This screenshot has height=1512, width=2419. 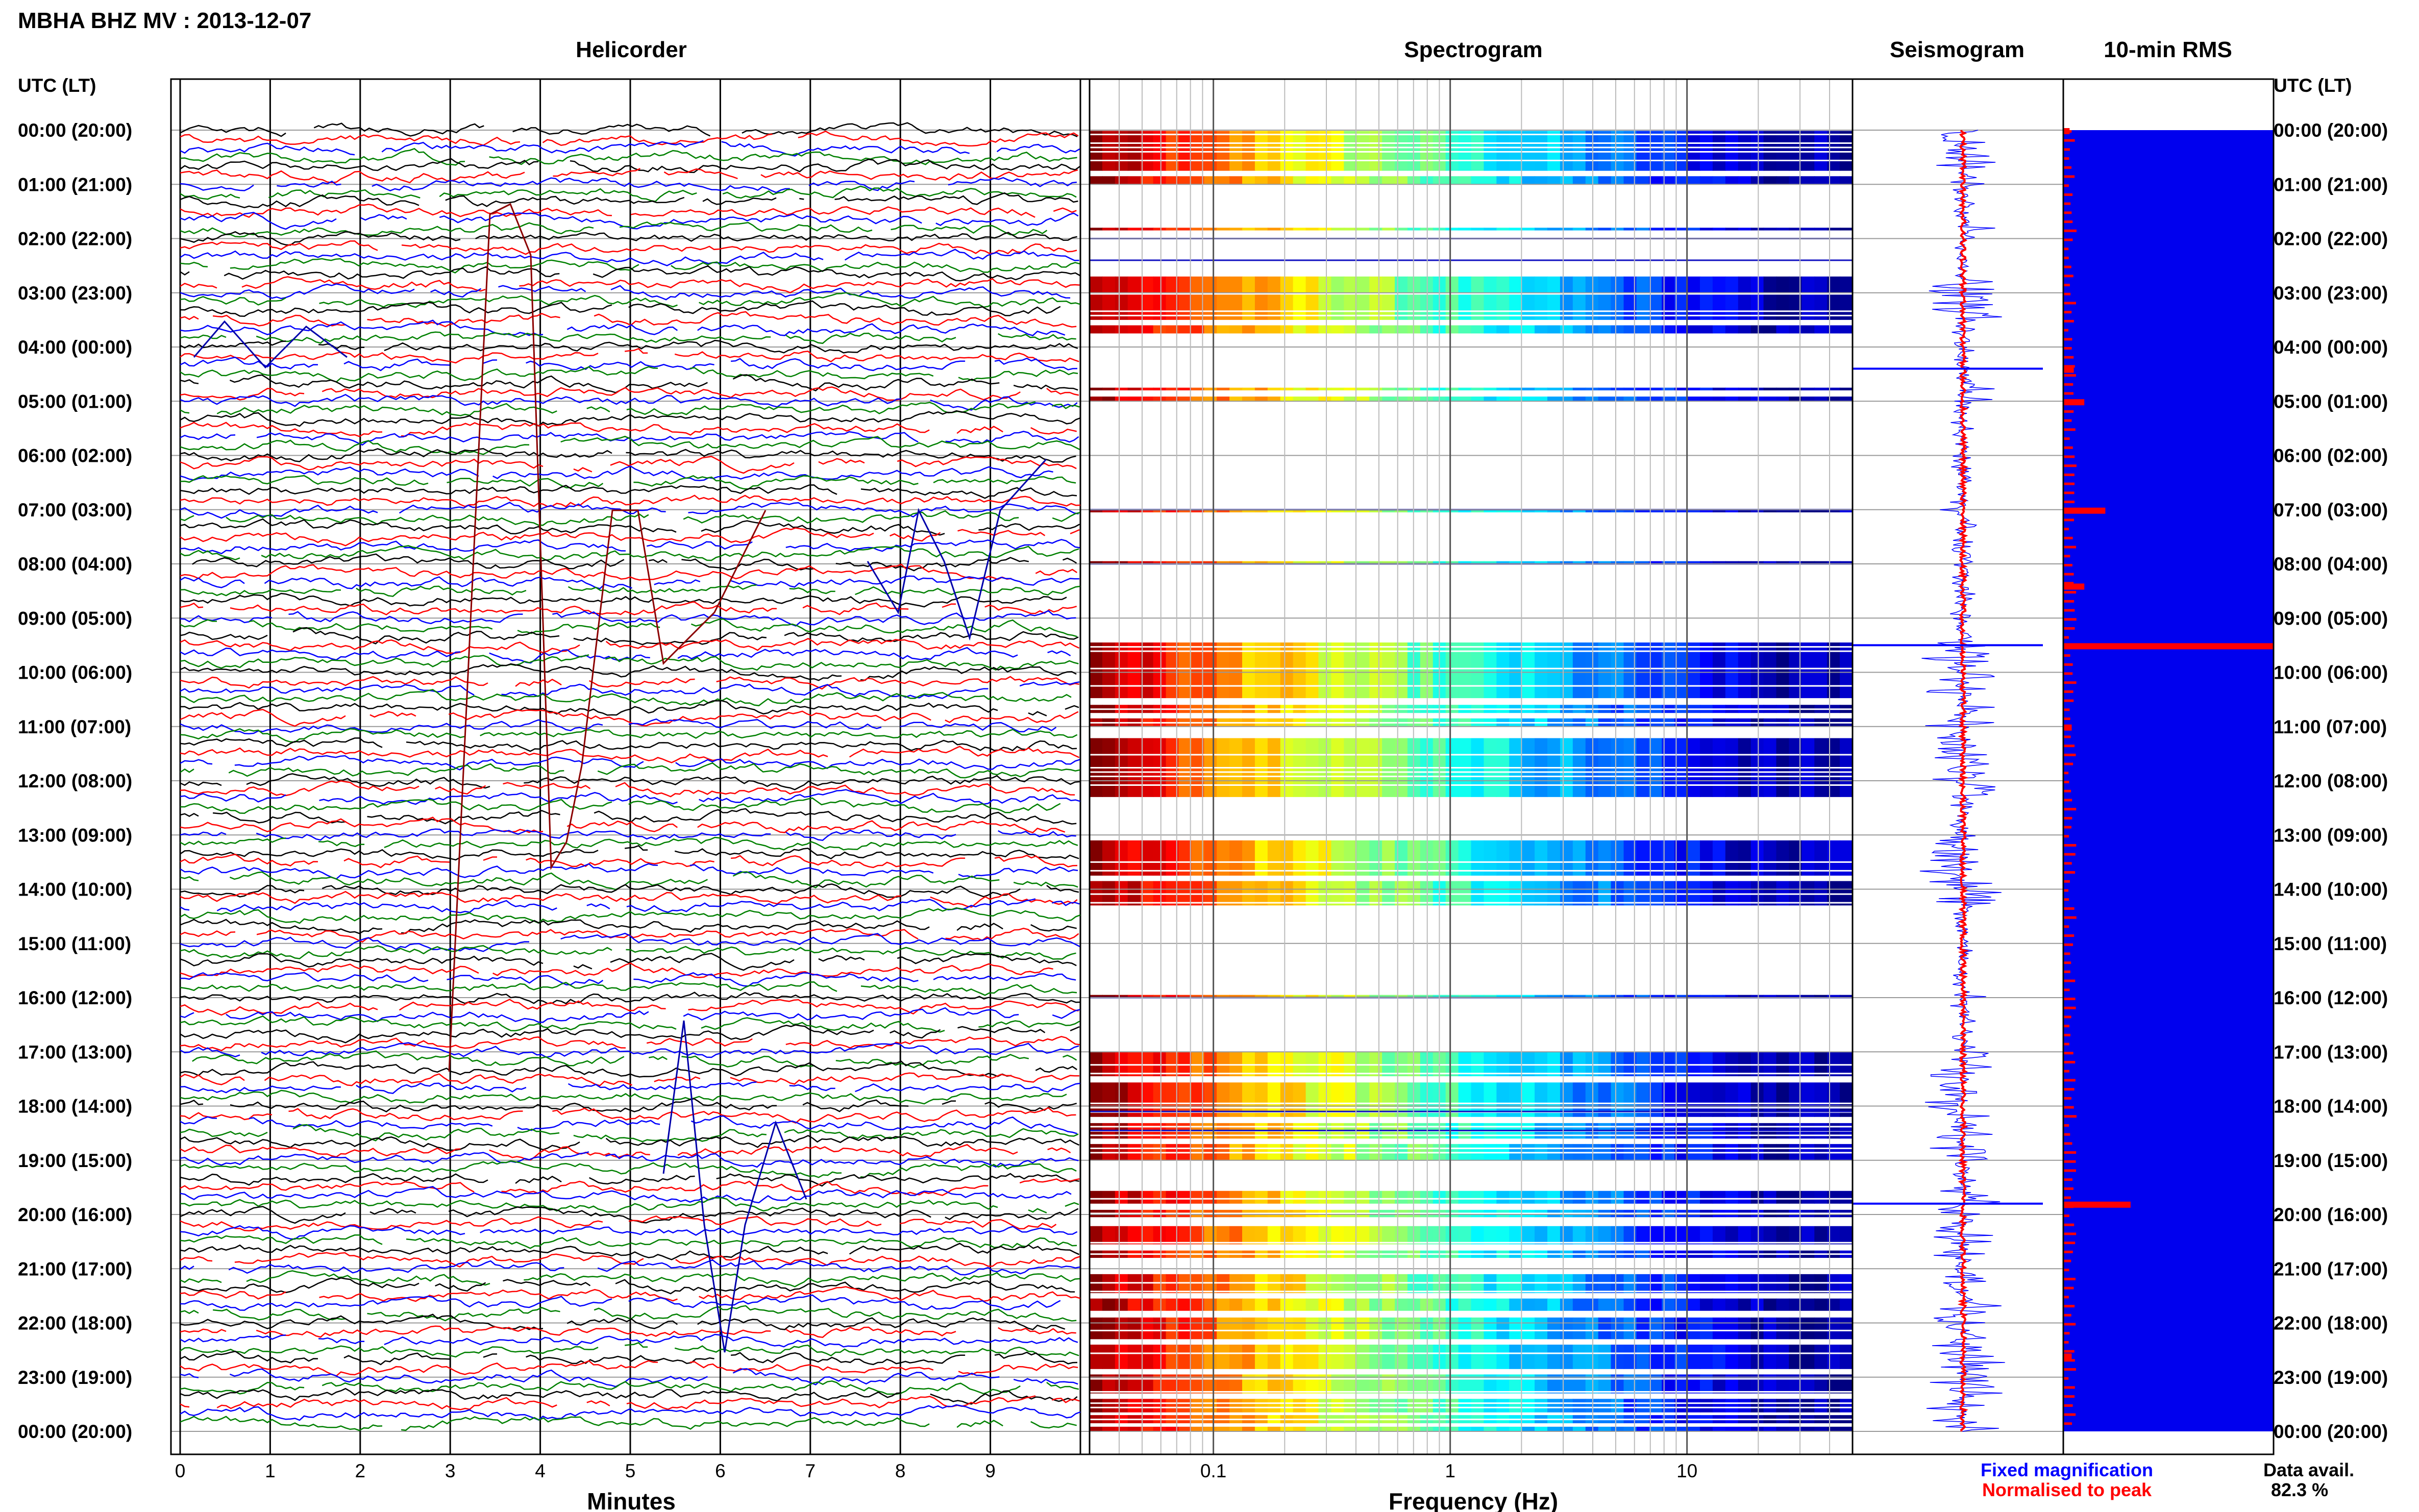 What do you see at coordinates (2330, 943) in the screenshot?
I see `time-label-right: 15:00 (11:00)` at bounding box center [2330, 943].